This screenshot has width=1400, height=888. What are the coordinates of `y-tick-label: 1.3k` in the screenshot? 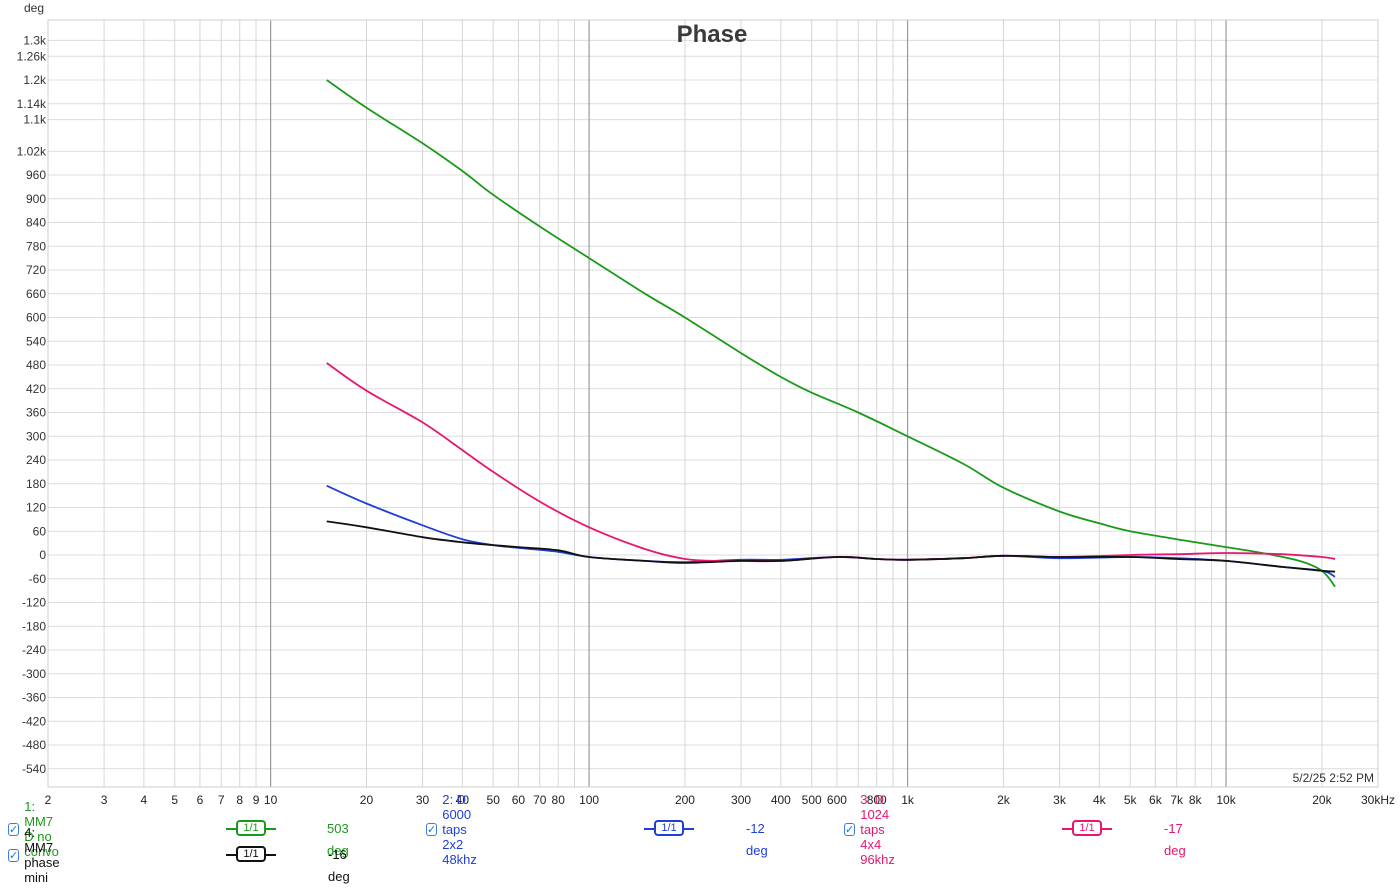 It's located at (35, 40).